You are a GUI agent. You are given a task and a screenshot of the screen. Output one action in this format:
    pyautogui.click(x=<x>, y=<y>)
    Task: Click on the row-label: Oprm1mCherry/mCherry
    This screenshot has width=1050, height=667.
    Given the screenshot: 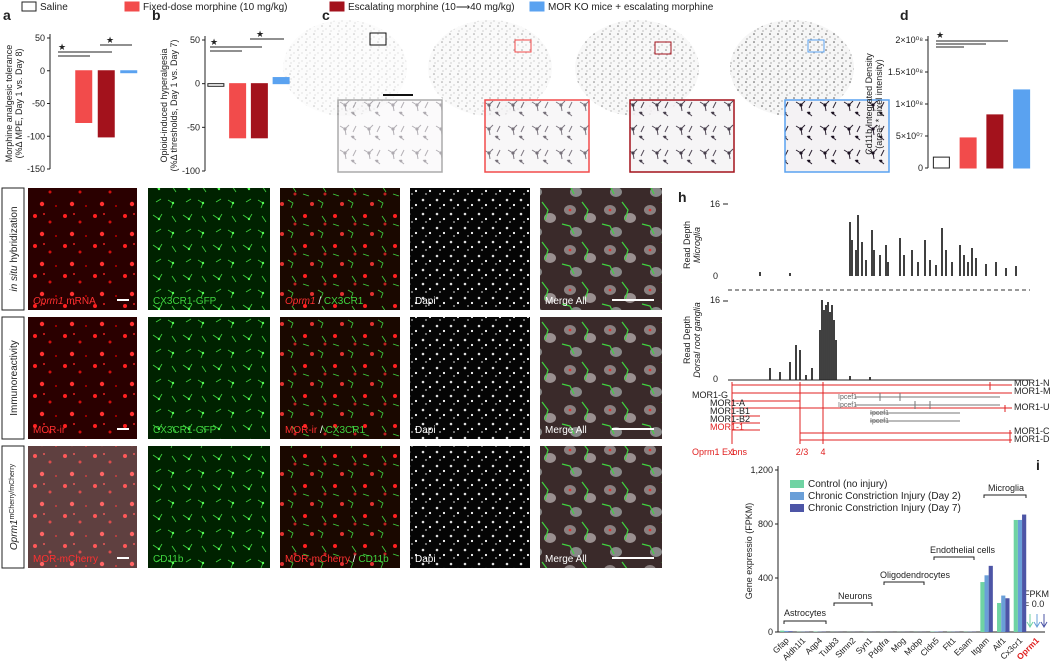 What is the action you would take?
    pyautogui.click(x=15, y=506)
    